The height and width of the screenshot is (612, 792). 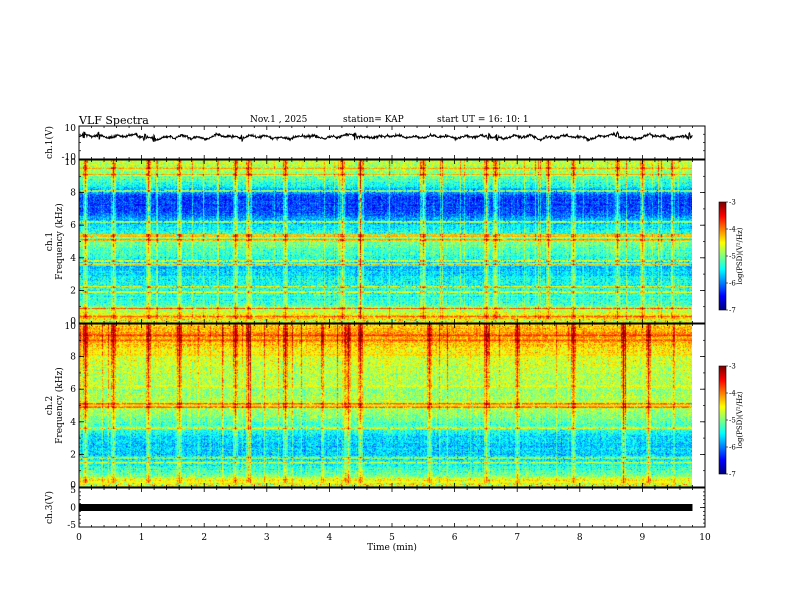 I want to click on x-tick-label: 10, so click(x=705, y=538).